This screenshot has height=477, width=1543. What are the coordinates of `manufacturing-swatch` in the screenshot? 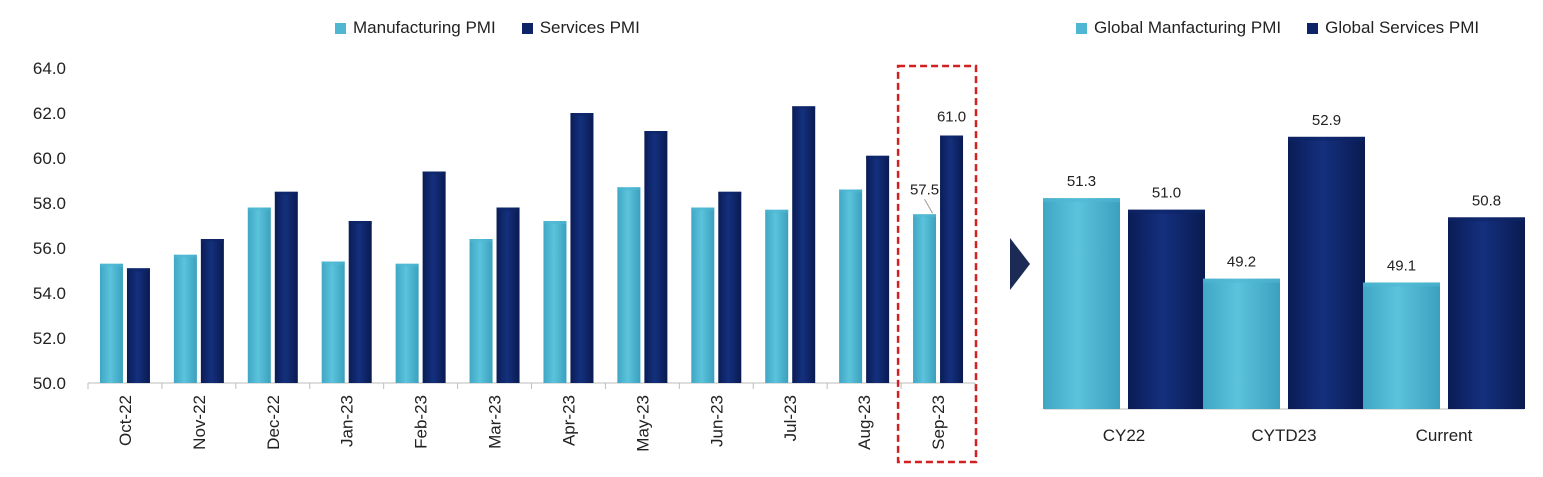 It's located at (340, 28).